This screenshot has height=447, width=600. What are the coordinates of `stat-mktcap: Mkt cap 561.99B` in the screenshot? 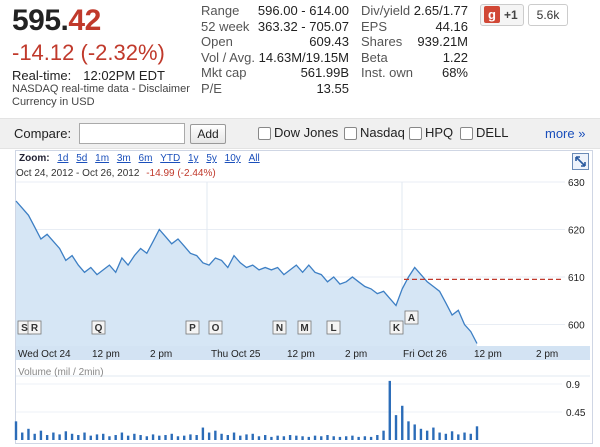 It's located at (275, 72).